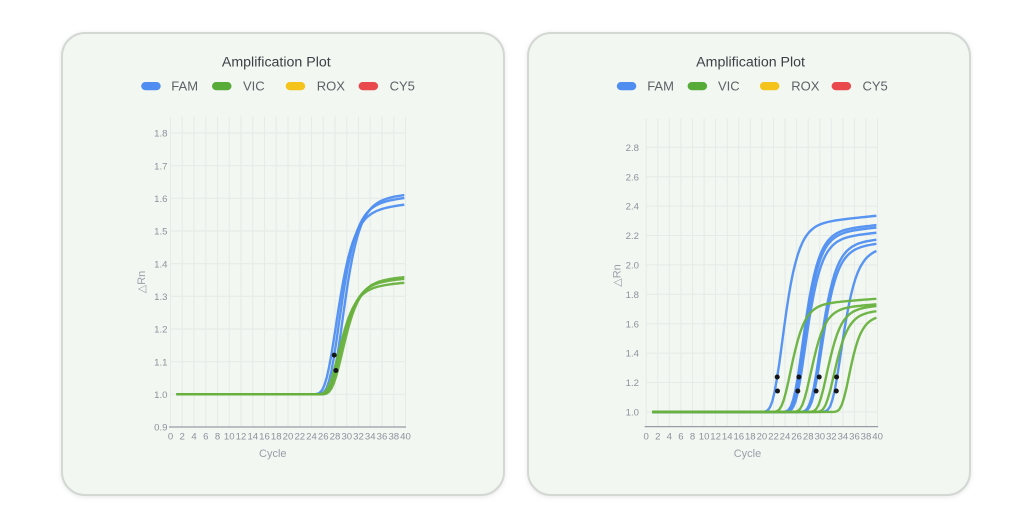 The image size is (1017, 523). I want to click on svg-text: 2.8, so click(632, 148).